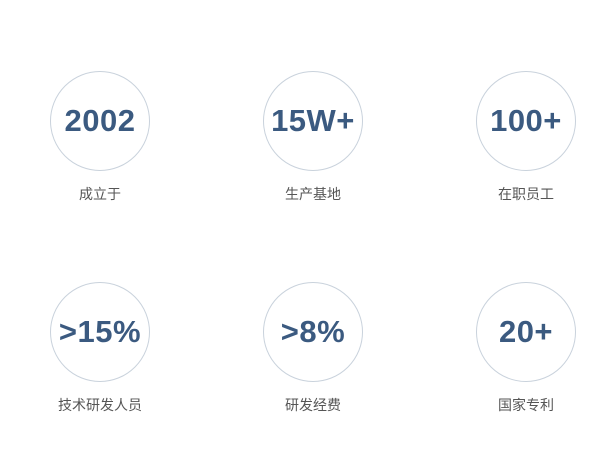  I want to click on stat-value: 2002, so click(100, 120).